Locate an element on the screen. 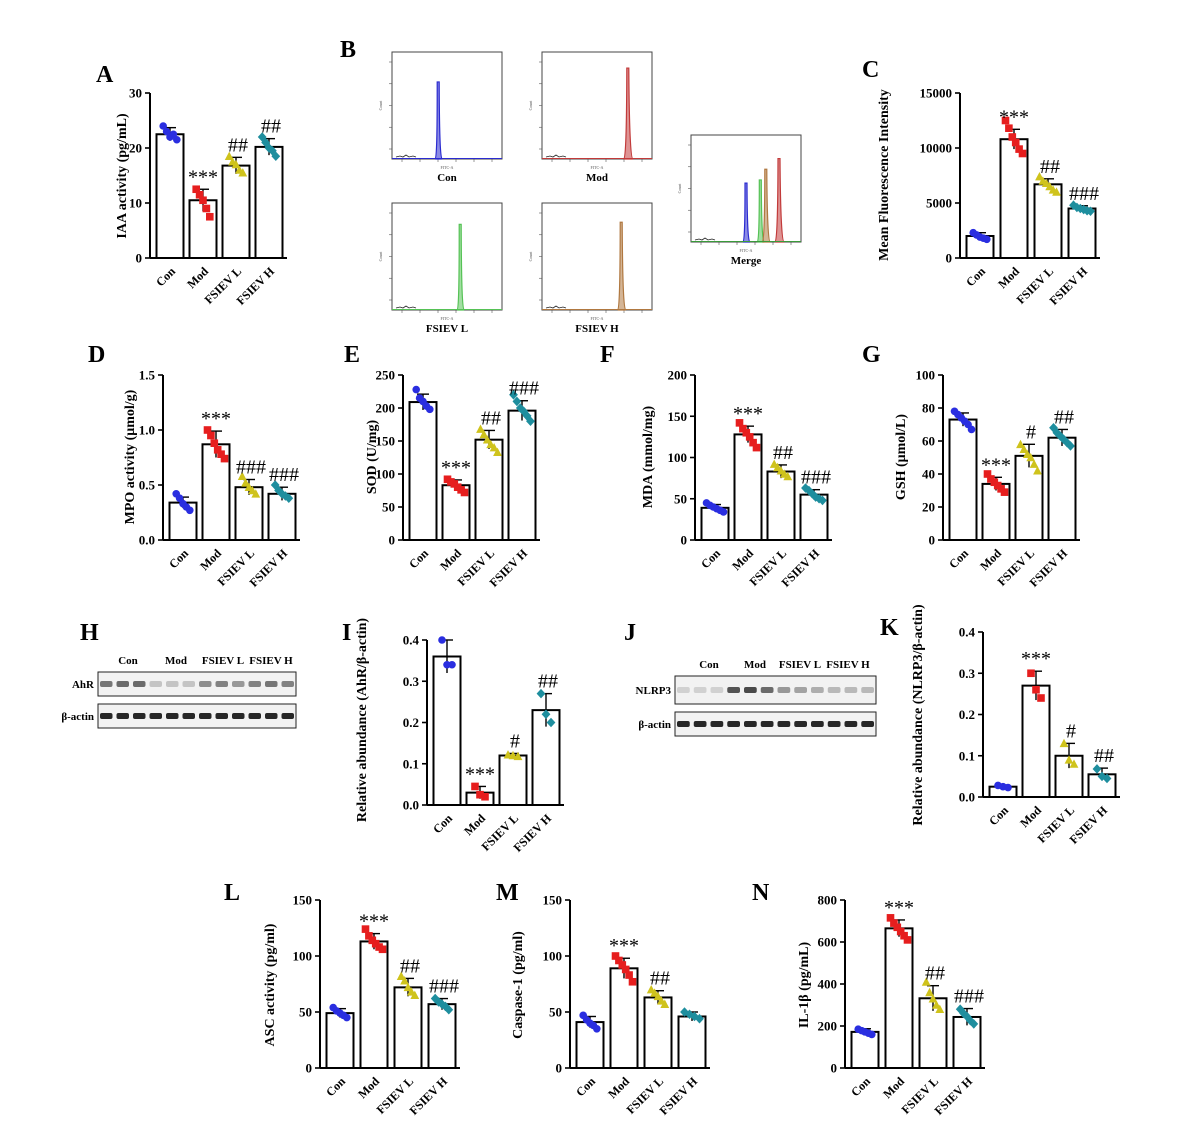 This screenshot has width=1198, height=1134. panel-label-B: B is located at coordinates (348, 50).